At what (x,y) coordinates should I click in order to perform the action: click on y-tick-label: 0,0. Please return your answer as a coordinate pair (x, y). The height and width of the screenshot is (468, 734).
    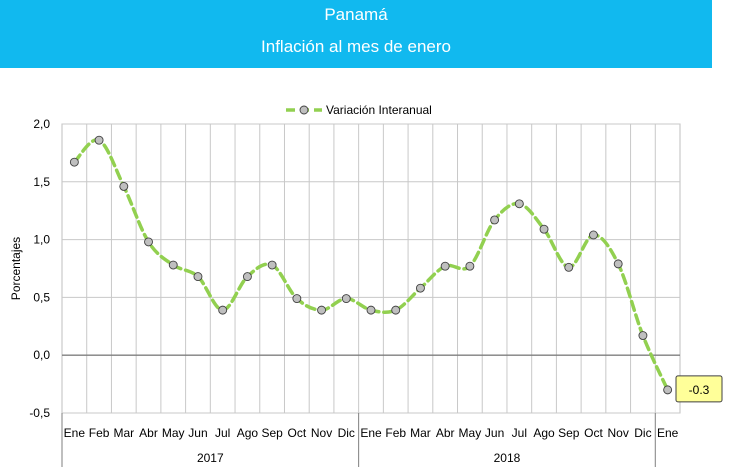
    Looking at the image, I should click on (41, 355).